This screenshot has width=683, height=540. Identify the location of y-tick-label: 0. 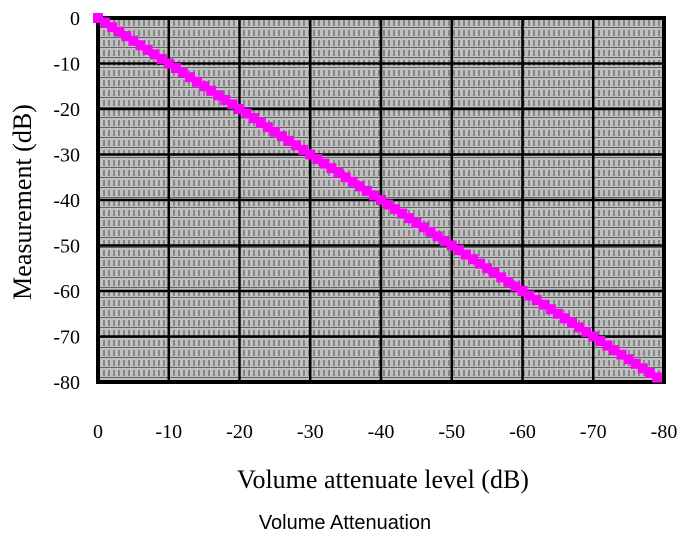
(75, 19).